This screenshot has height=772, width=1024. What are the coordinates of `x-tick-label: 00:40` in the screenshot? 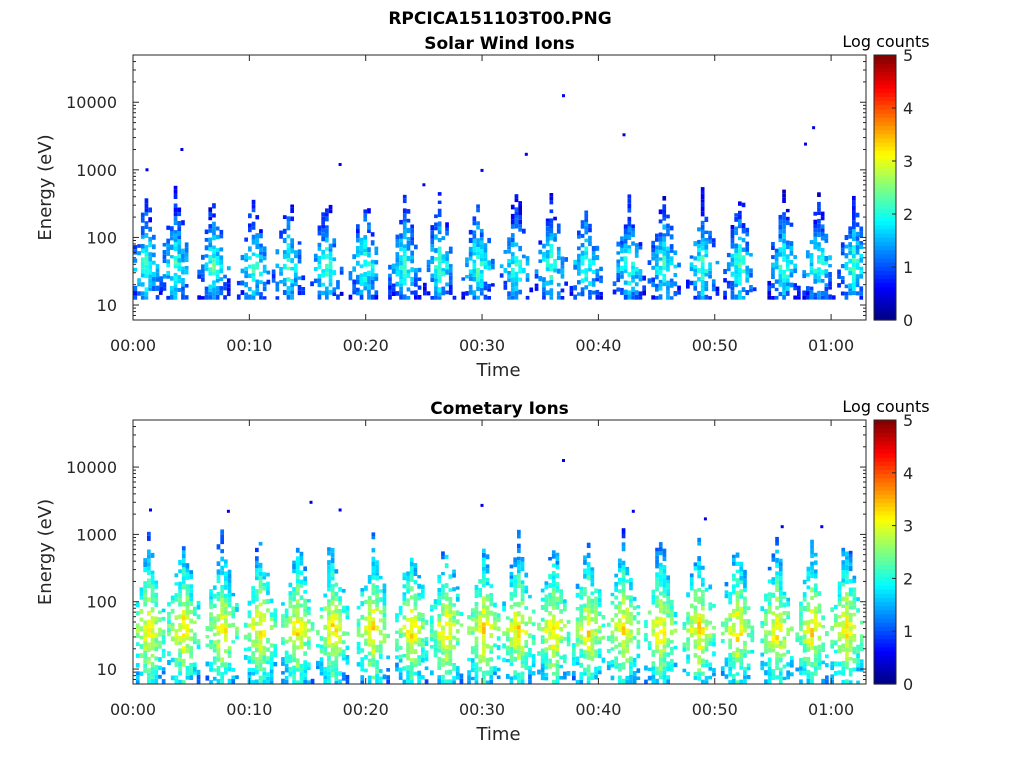 It's located at (598, 345).